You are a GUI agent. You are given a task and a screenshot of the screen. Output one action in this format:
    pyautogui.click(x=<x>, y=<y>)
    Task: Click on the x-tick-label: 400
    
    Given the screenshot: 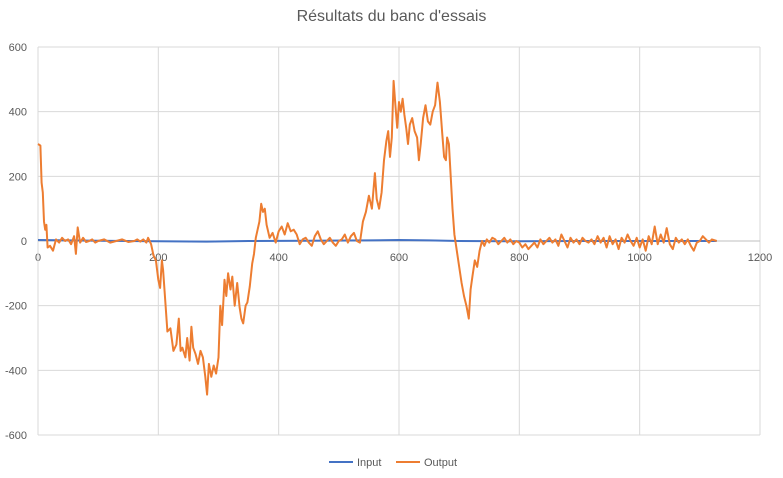 What is the action you would take?
    pyautogui.click(x=278, y=258)
    